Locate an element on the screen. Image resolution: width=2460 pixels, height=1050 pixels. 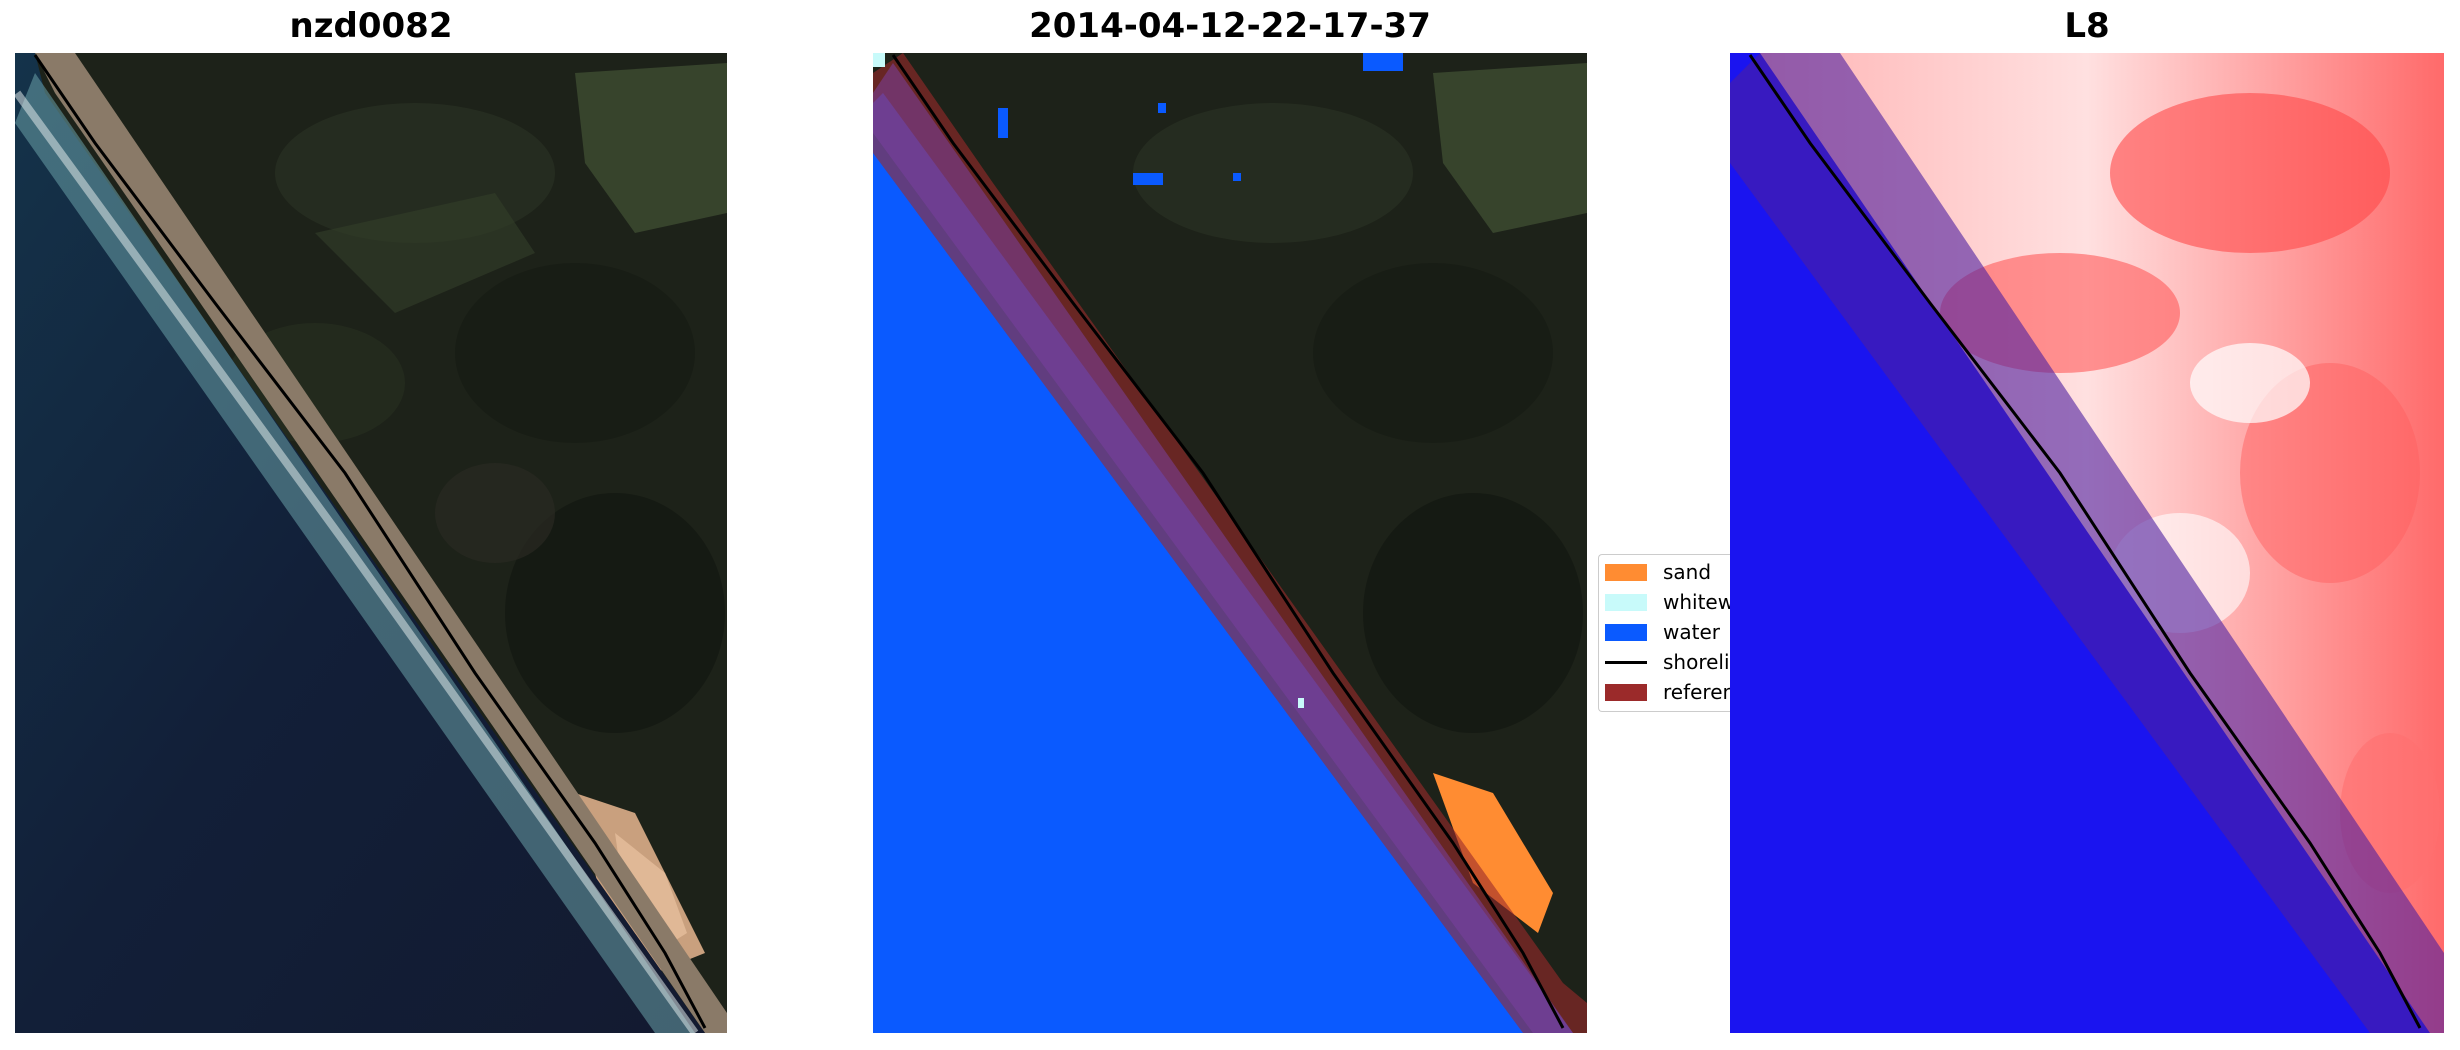
panel-title-rgb: nzd0082 is located at coordinates (371, 26).